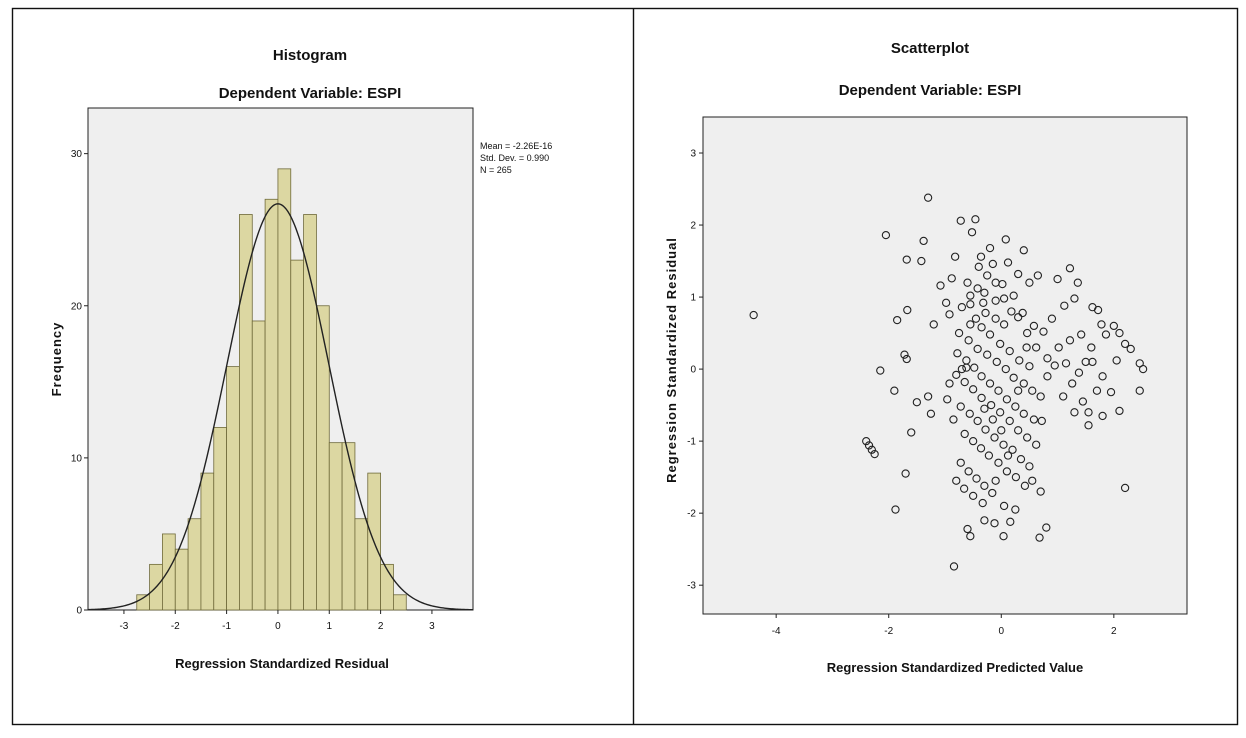  What do you see at coordinates (79, 611) in the screenshot?
I see `histogram-y-tick-label: 0` at bounding box center [79, 611].